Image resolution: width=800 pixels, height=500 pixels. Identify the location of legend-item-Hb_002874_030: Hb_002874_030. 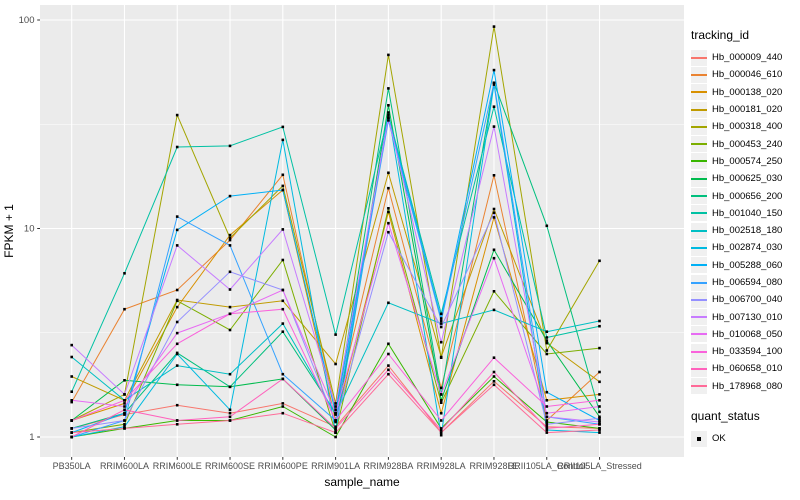
(745, 247).